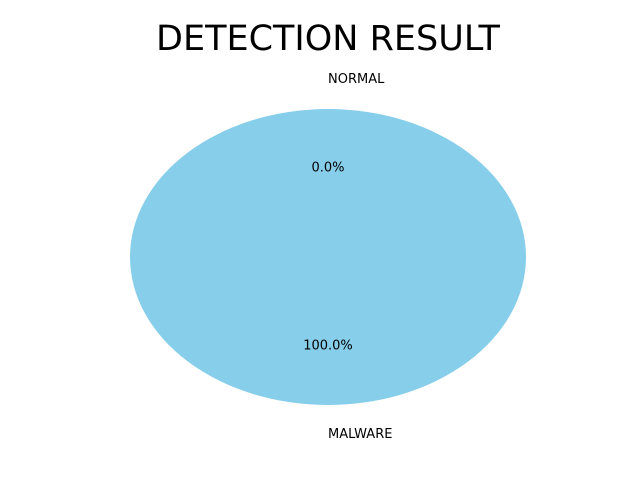  Describe the element at coordinates (328, 39) in the screenshot. I see `chart-title: DETECTION RESULT` at that location.